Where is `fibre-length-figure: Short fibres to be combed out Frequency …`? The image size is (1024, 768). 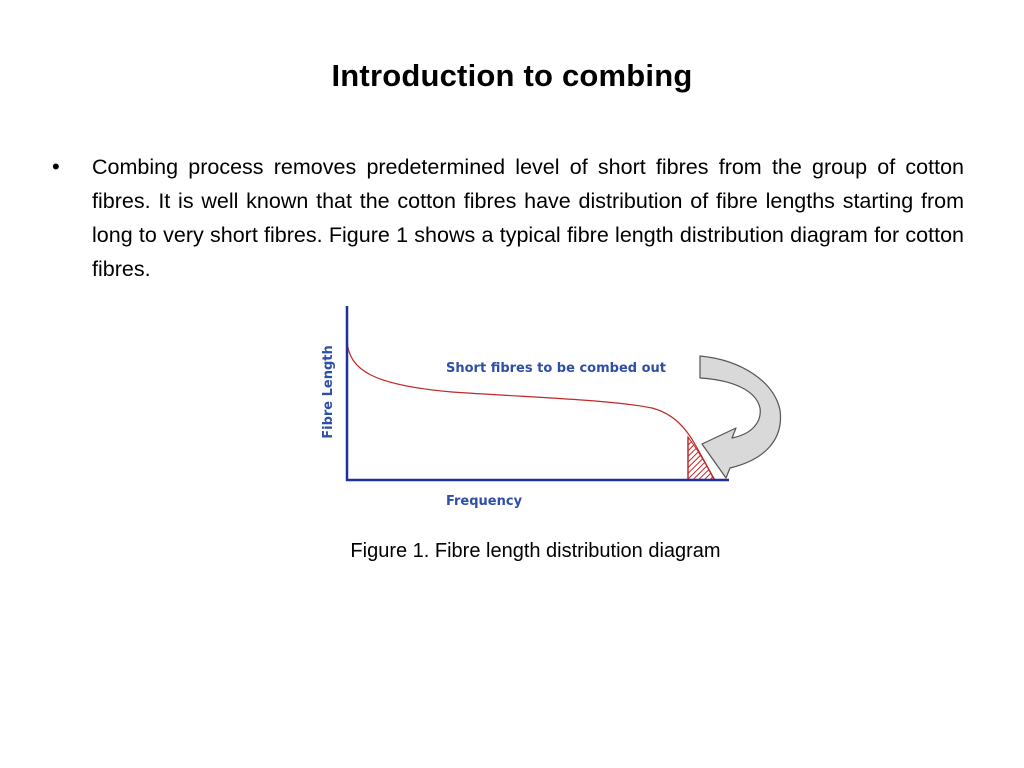 fibre-length-figure: Short fibres to be combed out Frequency … is located at coordinates (552, 410).